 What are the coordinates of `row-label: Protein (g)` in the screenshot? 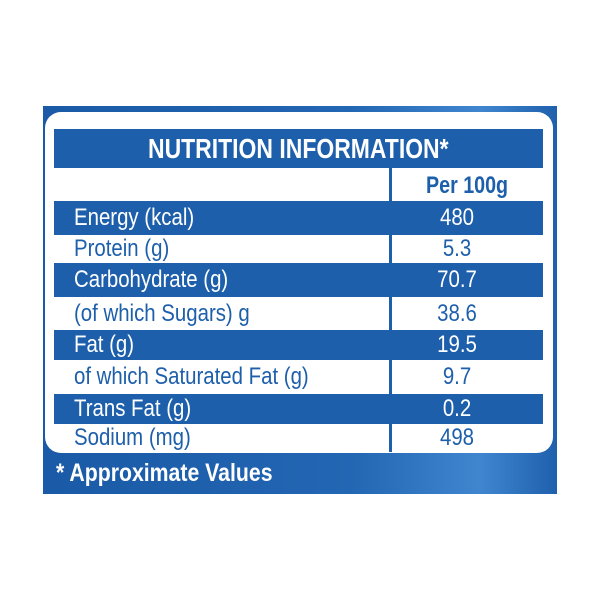 It's located at (122, 248).